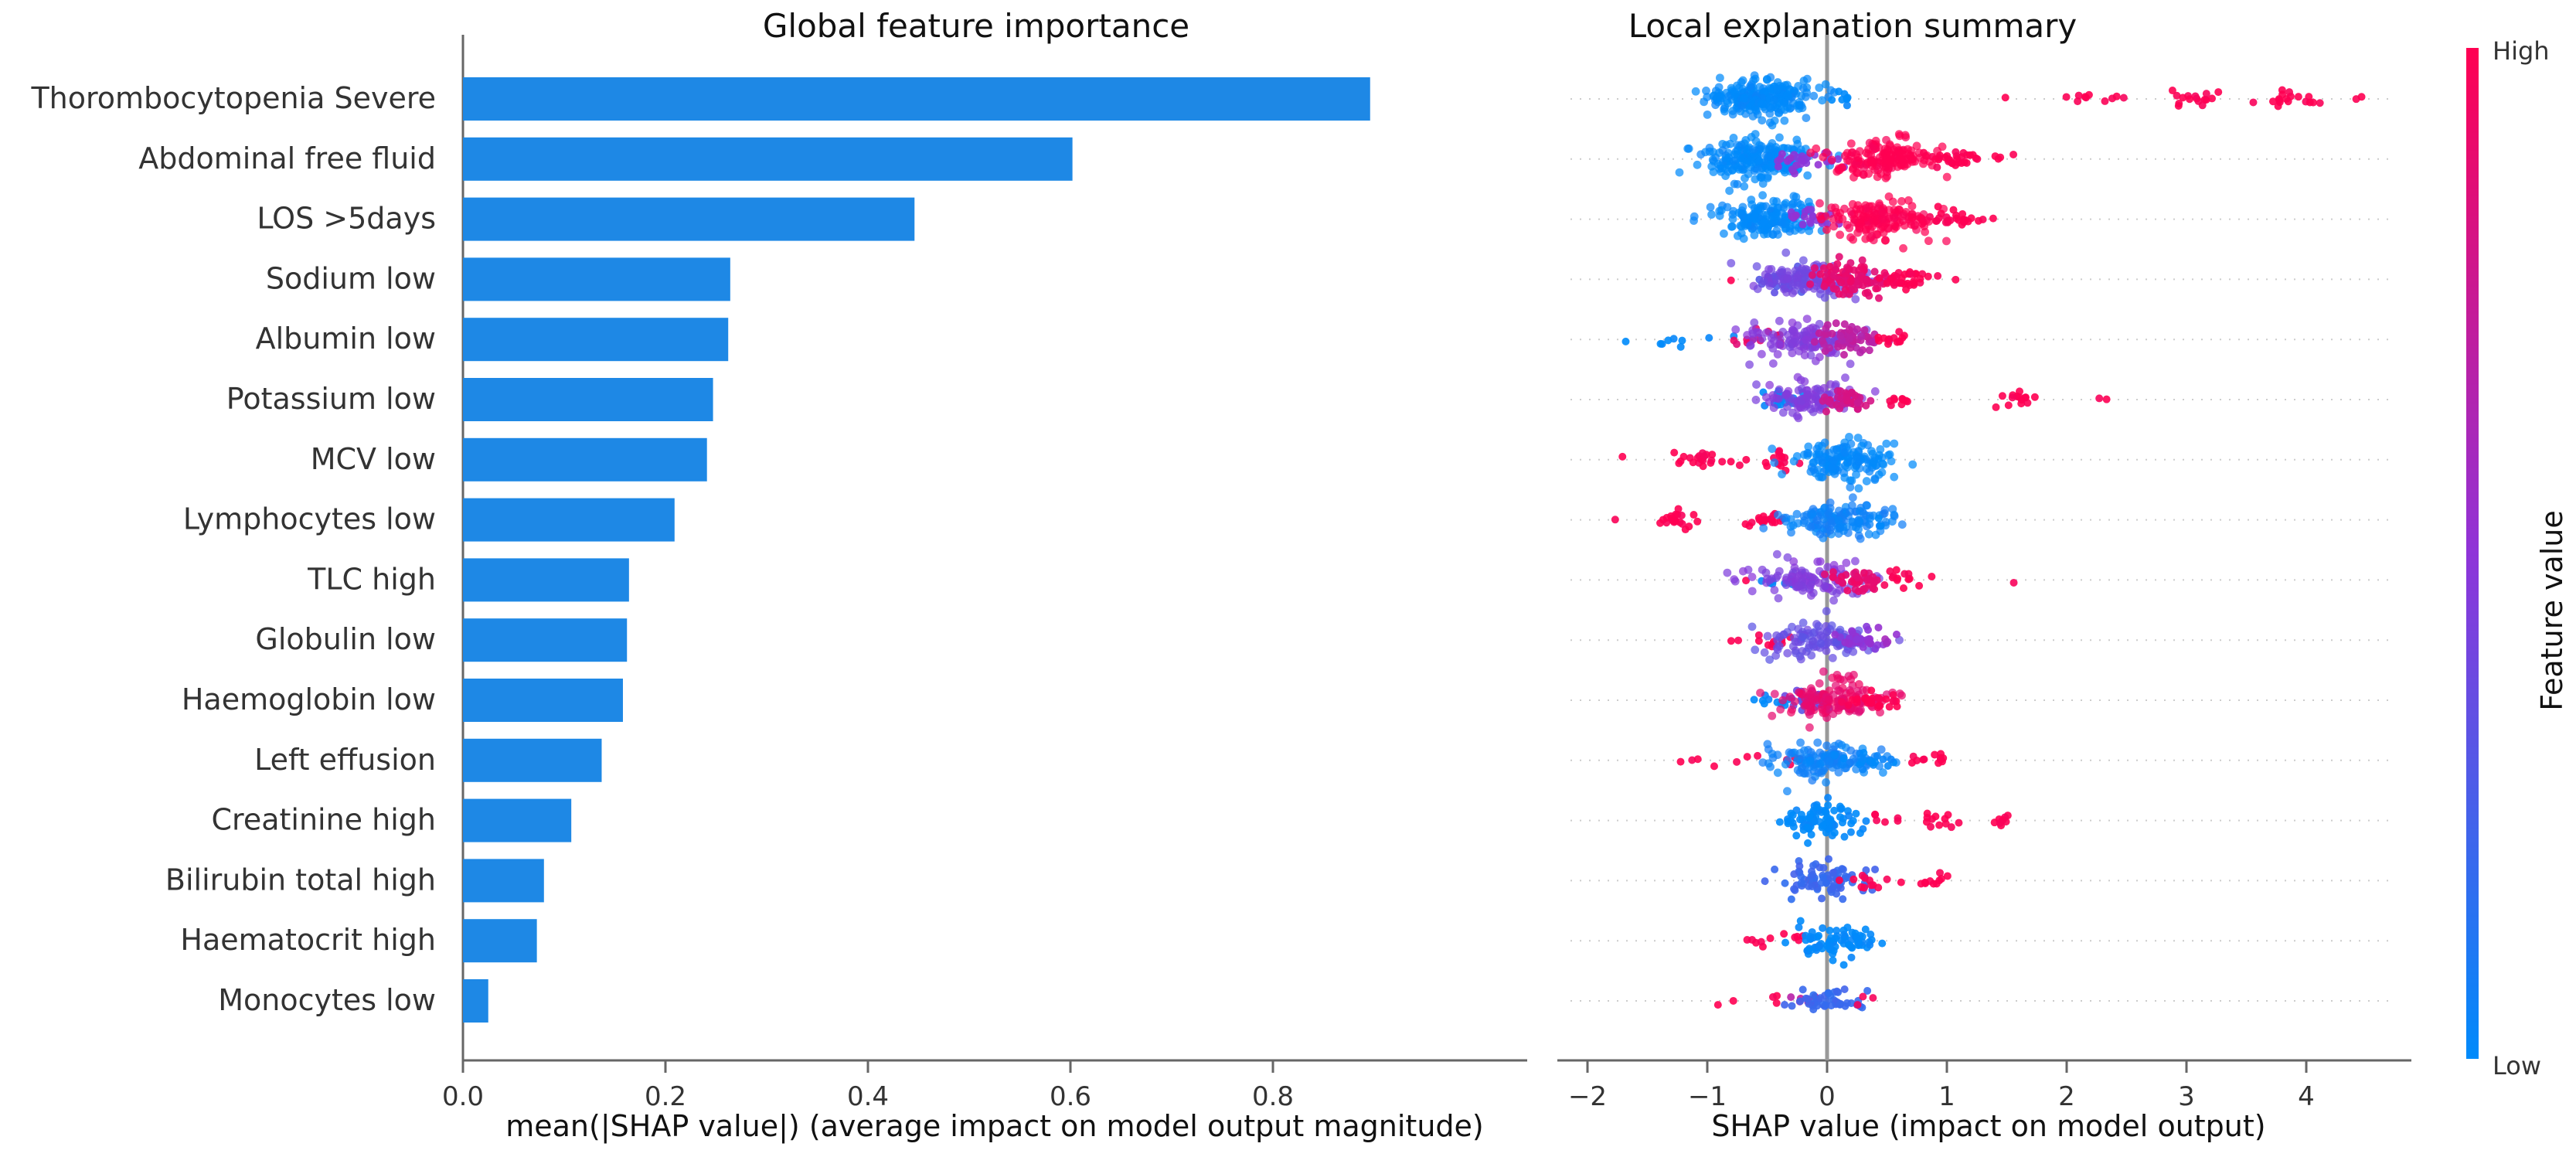 The height and width of the screenshot is (1157, 2576). I want to click on feature-label-lymphocytes-low: Lymphocytes low, so click(309, 519).